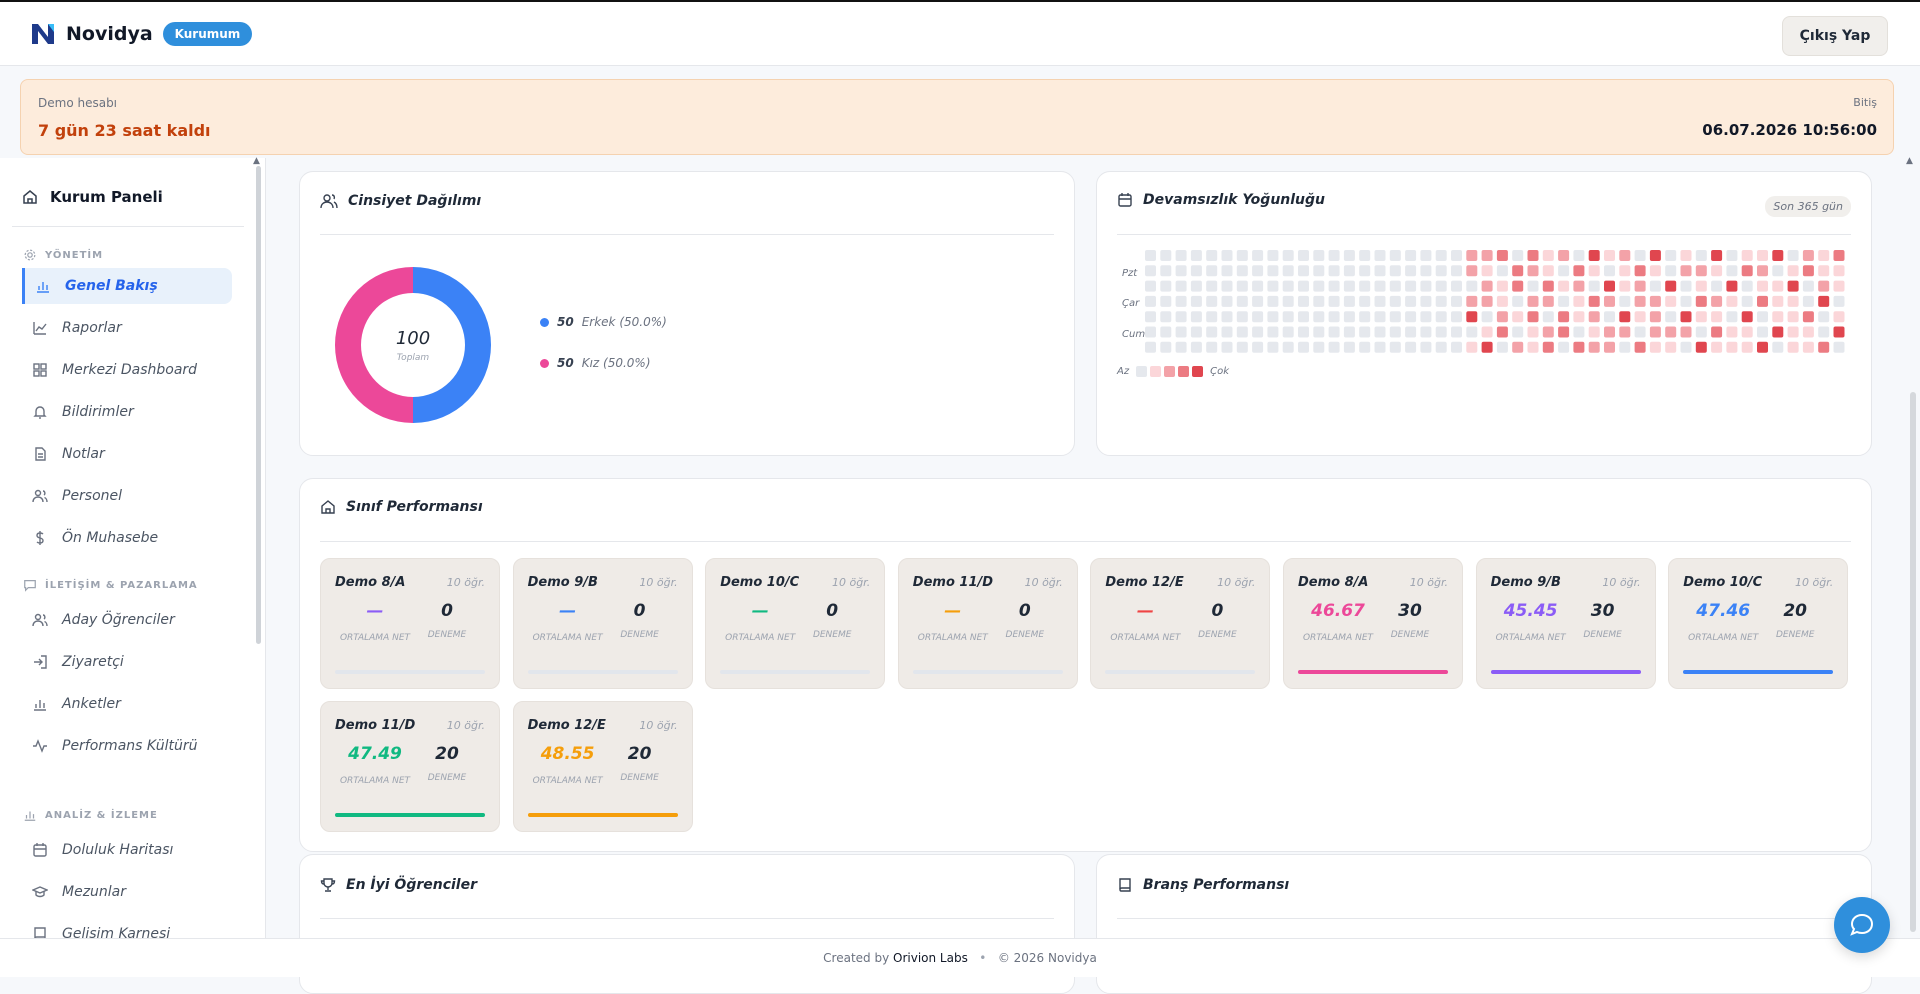 This screenshot has height=994, width=1920. Describe the element at coordinates (1373, 623) in the screenshot. I see `class-card: Demo 8/A 10 öğr. 46.67 30 ORTALAMA NET DENEME` at that location.